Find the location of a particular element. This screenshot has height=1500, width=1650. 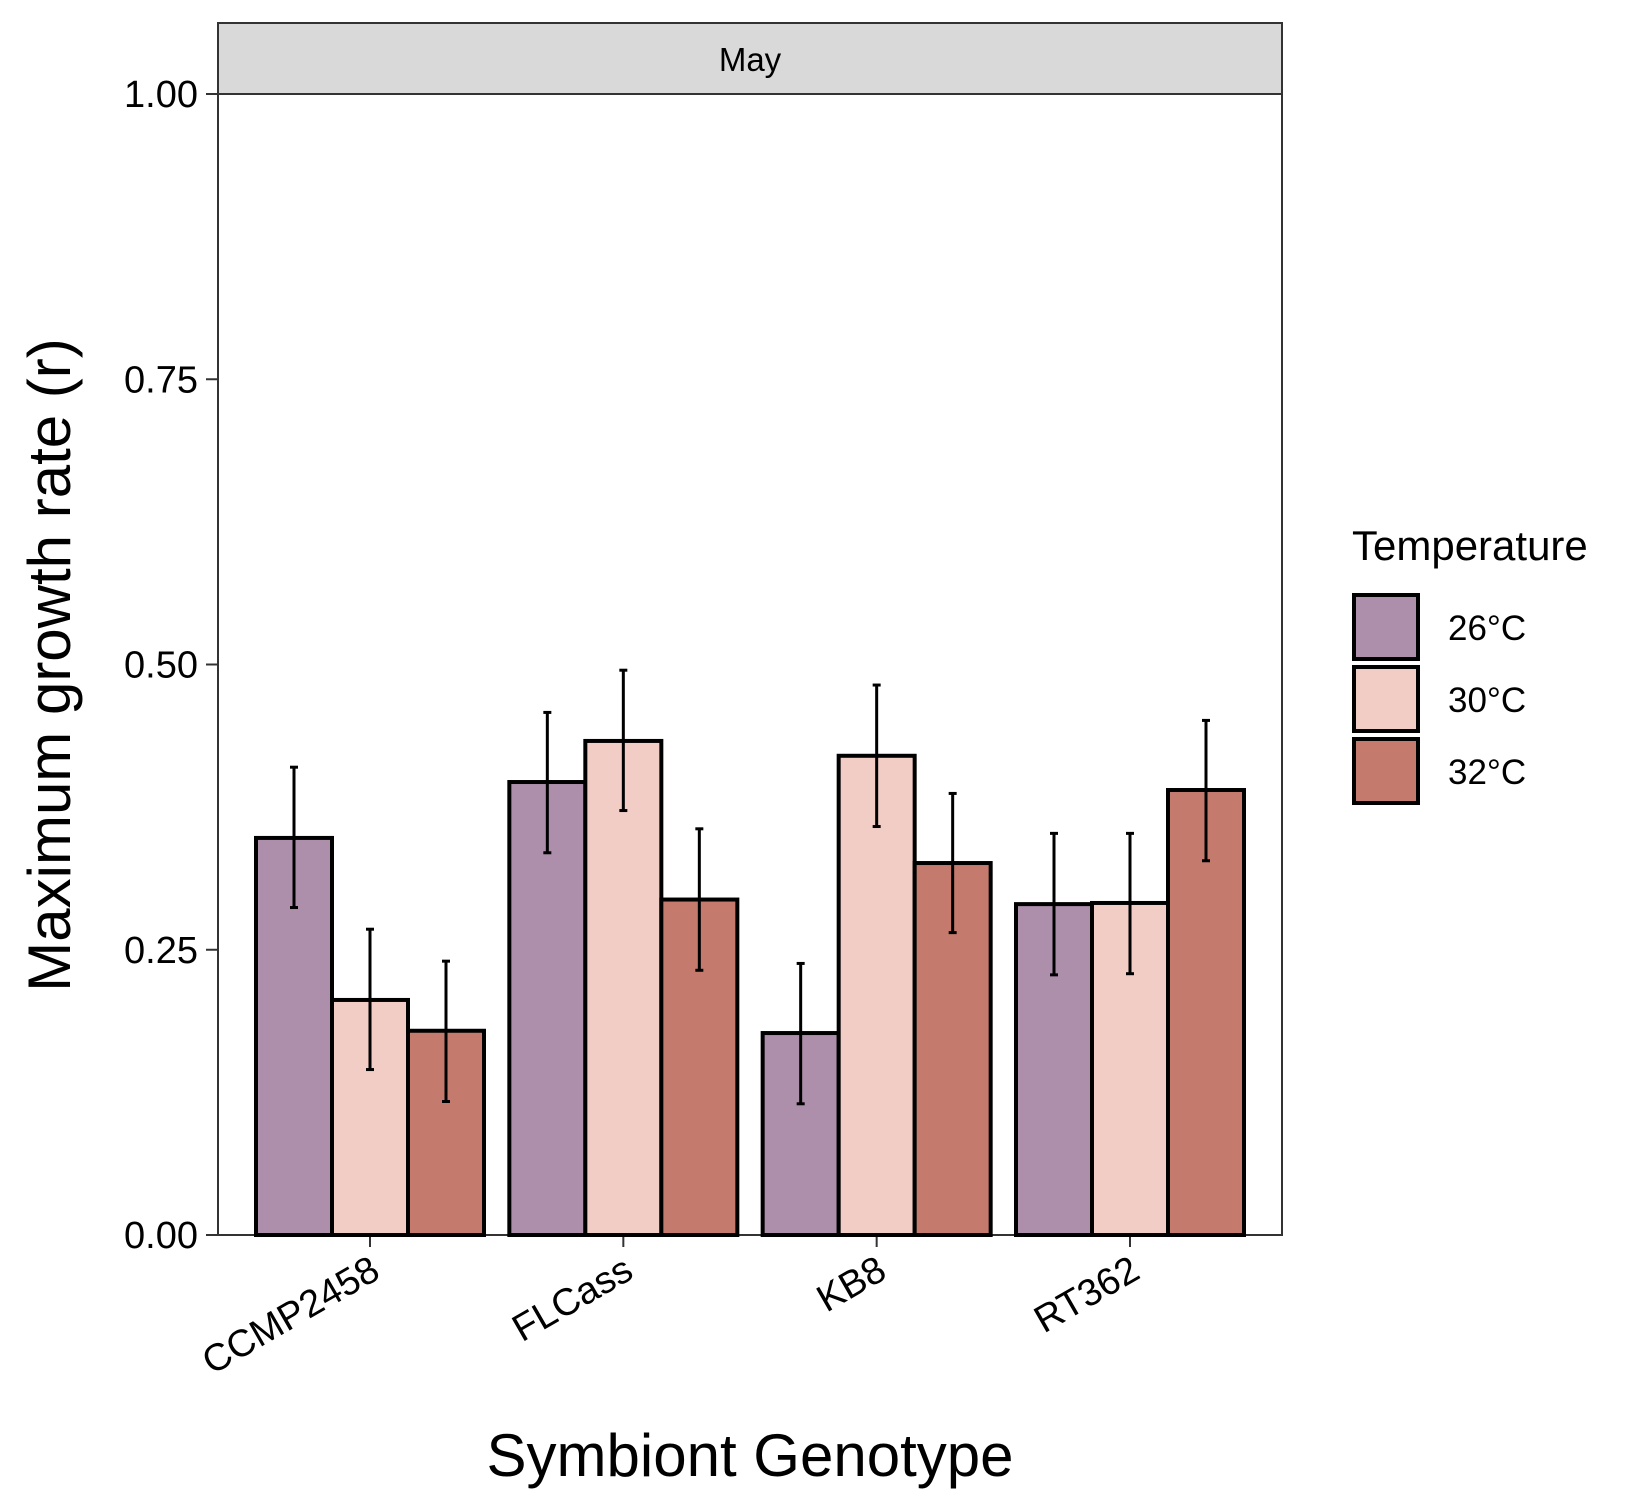

facet-label: May is located at coordinates (750, 59).